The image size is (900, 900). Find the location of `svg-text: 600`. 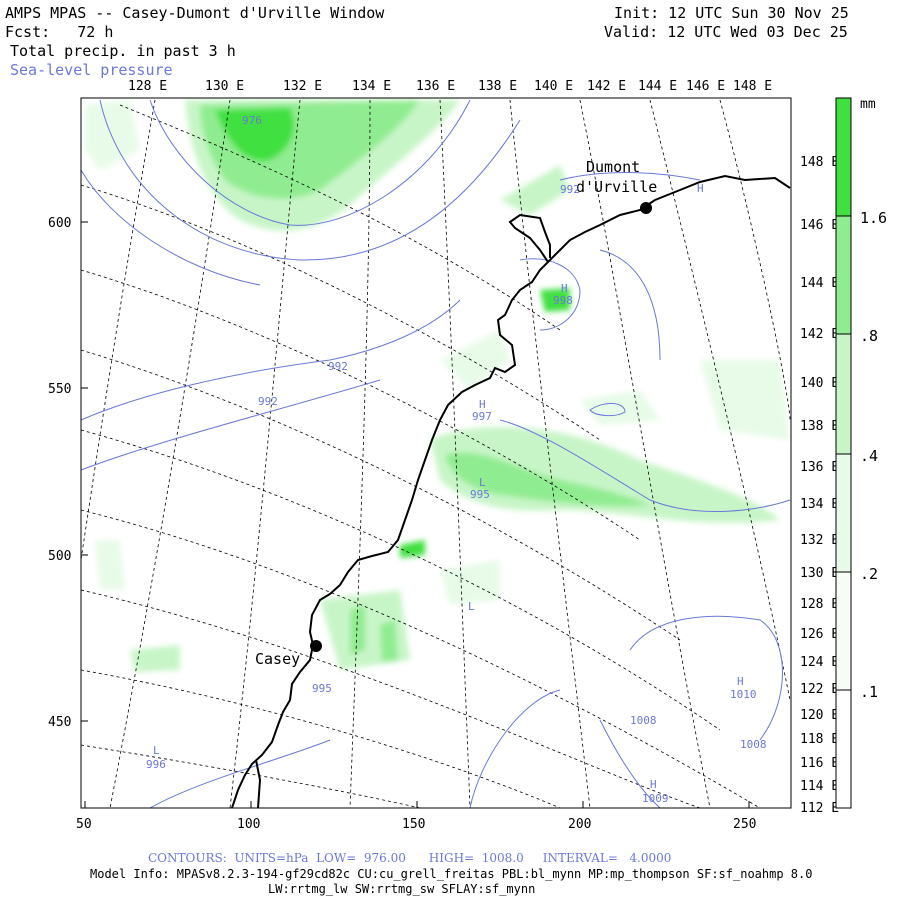

svg-text: 600 is located at coordinates (59, 223).